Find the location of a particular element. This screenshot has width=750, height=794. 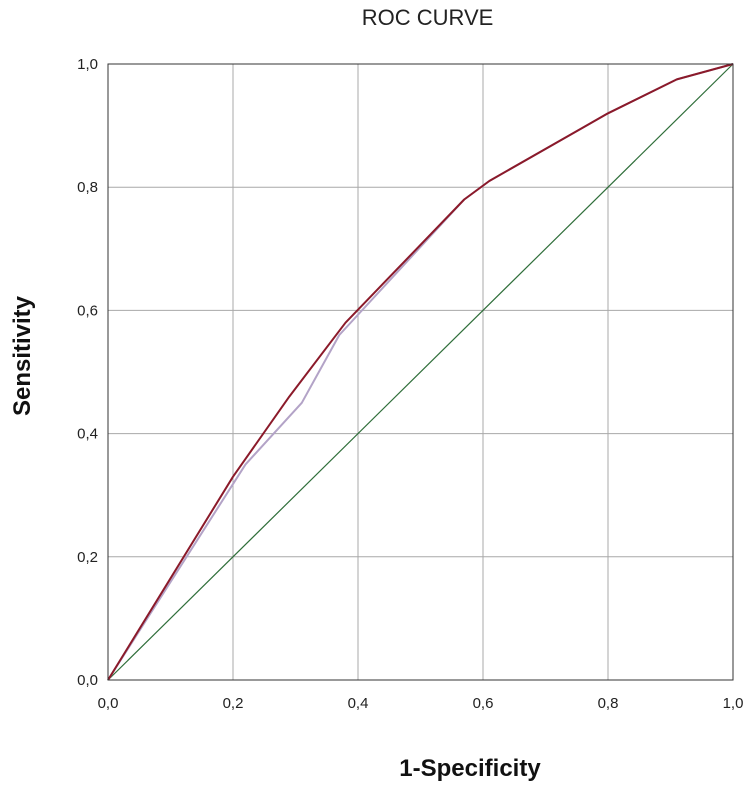

x-tick-label: 0,6 is located at coordinates (483, 703).